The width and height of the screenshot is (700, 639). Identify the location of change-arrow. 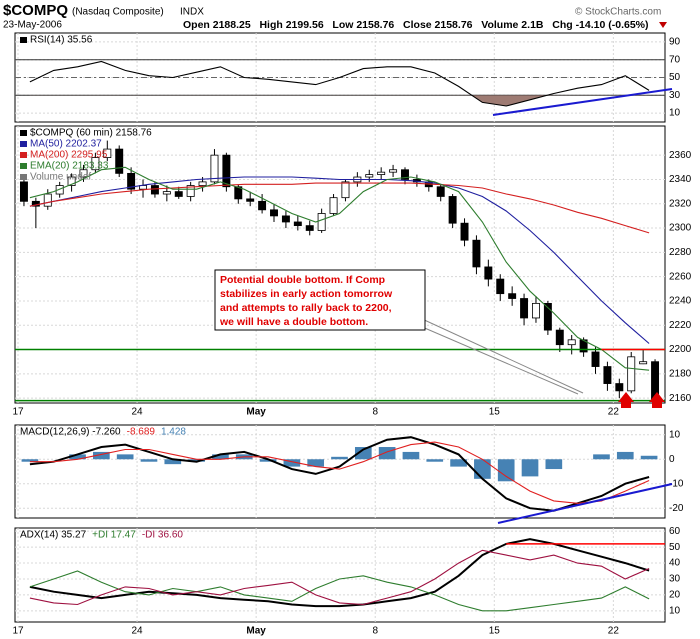
(663, 25).